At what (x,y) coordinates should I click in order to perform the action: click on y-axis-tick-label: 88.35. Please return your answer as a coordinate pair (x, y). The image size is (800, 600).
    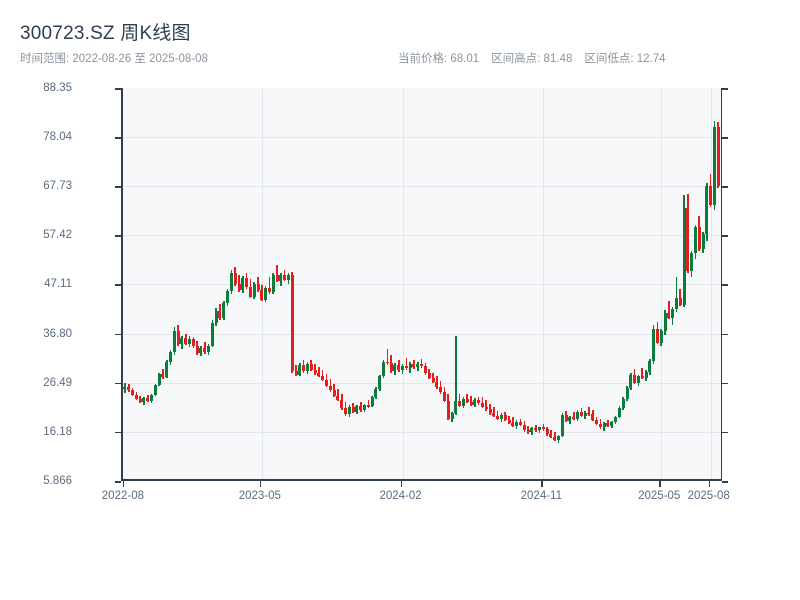
    Looking at the image, I should click on (57, 88).